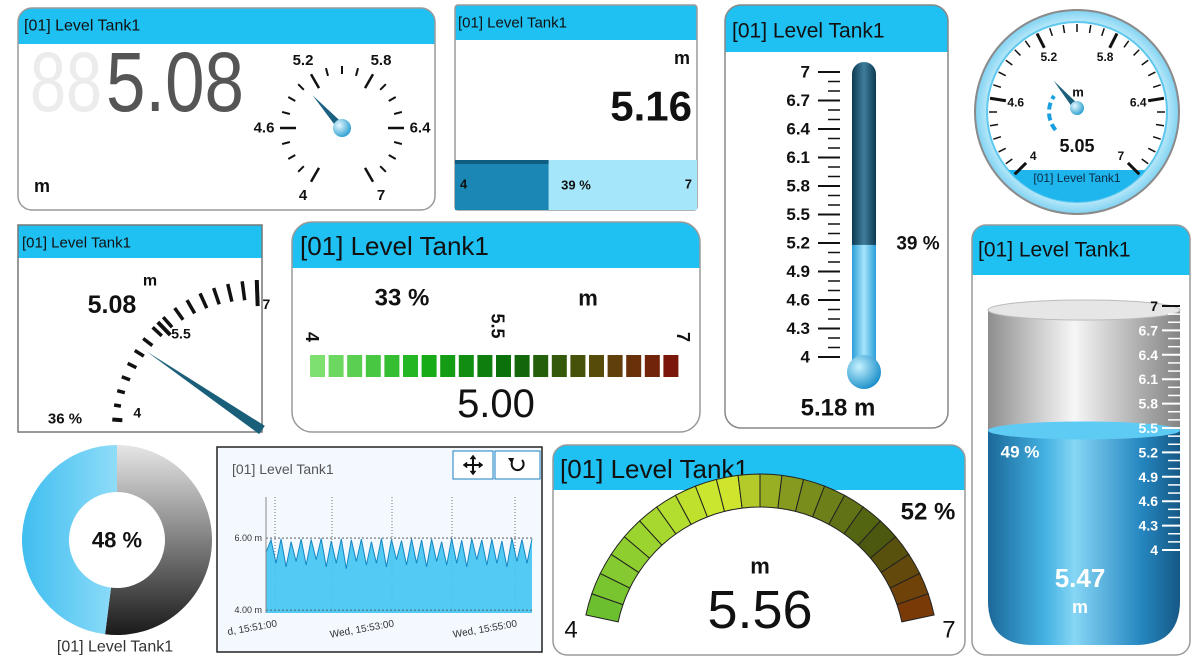 The height and width of the screenshot is (665, 1200). Describe the element at coordinates (158, 540) in the screenshot. I see `donut-remainder` at that location.